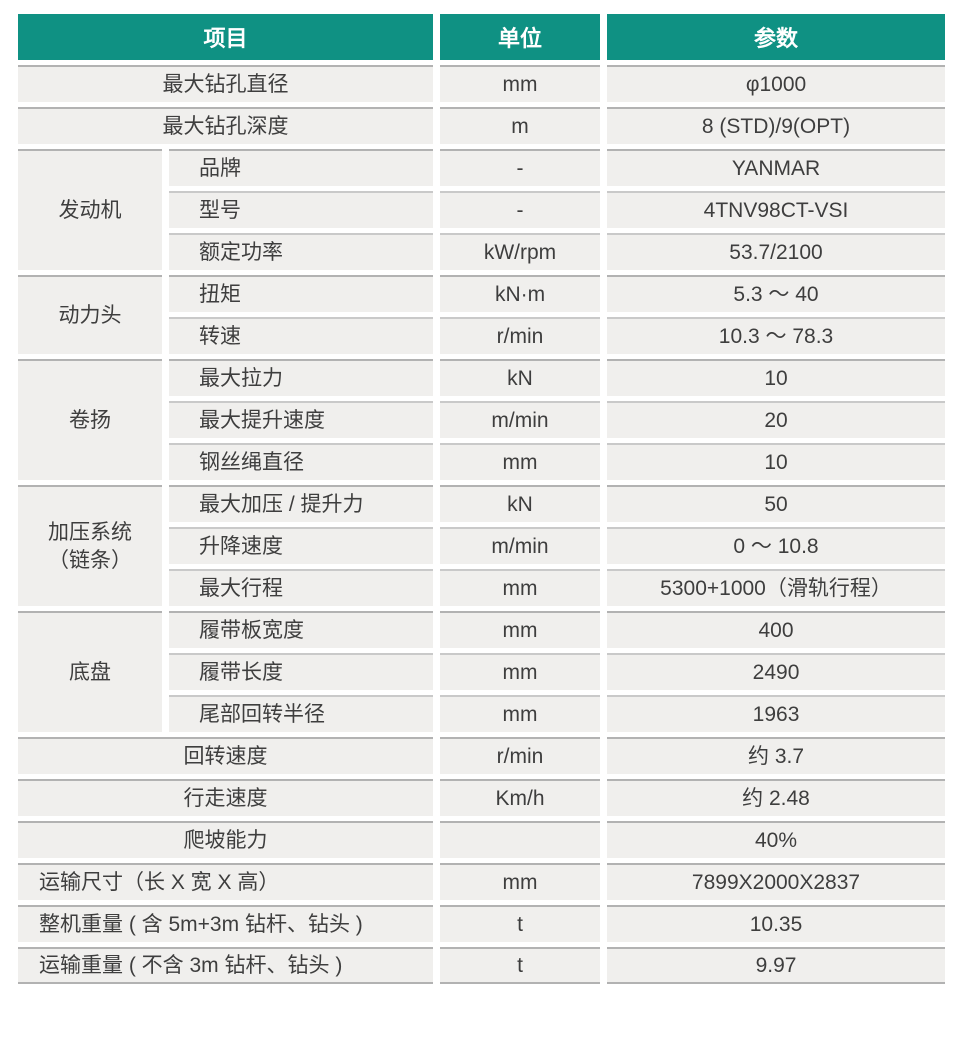 This screenshot has height=1052, width=960. I want to click on group-label-cell: 动力头, so click(90, 314).